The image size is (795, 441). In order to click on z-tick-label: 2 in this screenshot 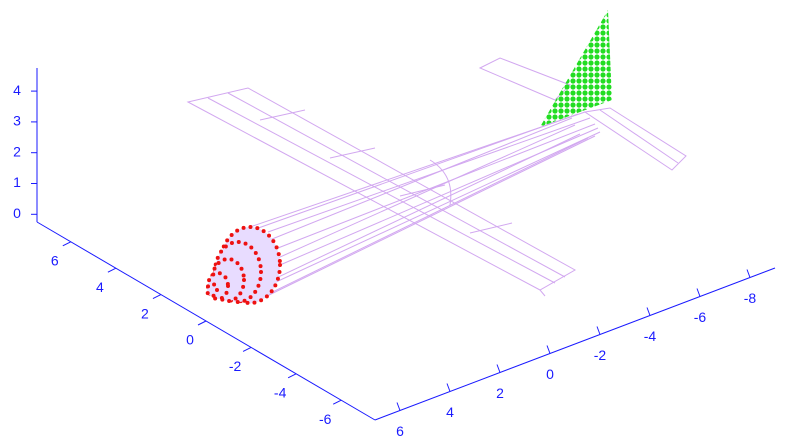, I will do `click(17, 151)`.